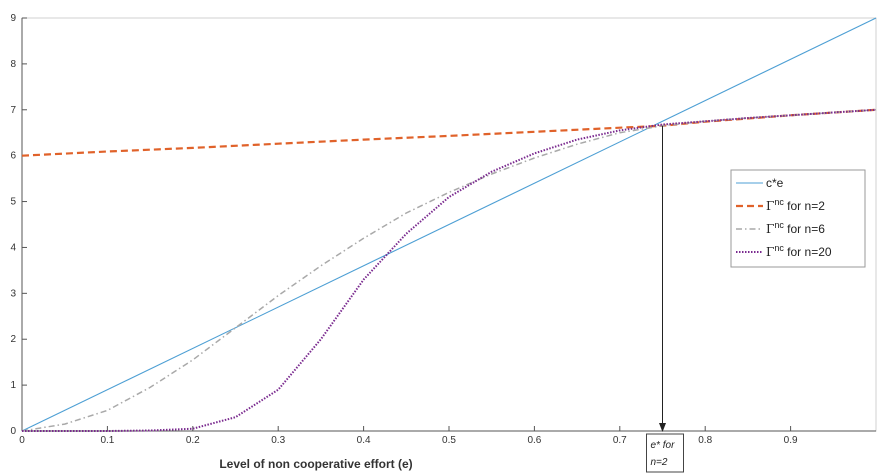  Describe the element at coordinates (705, 440) in the screenshot. I see `x-tick-label: 0.8` at that location.